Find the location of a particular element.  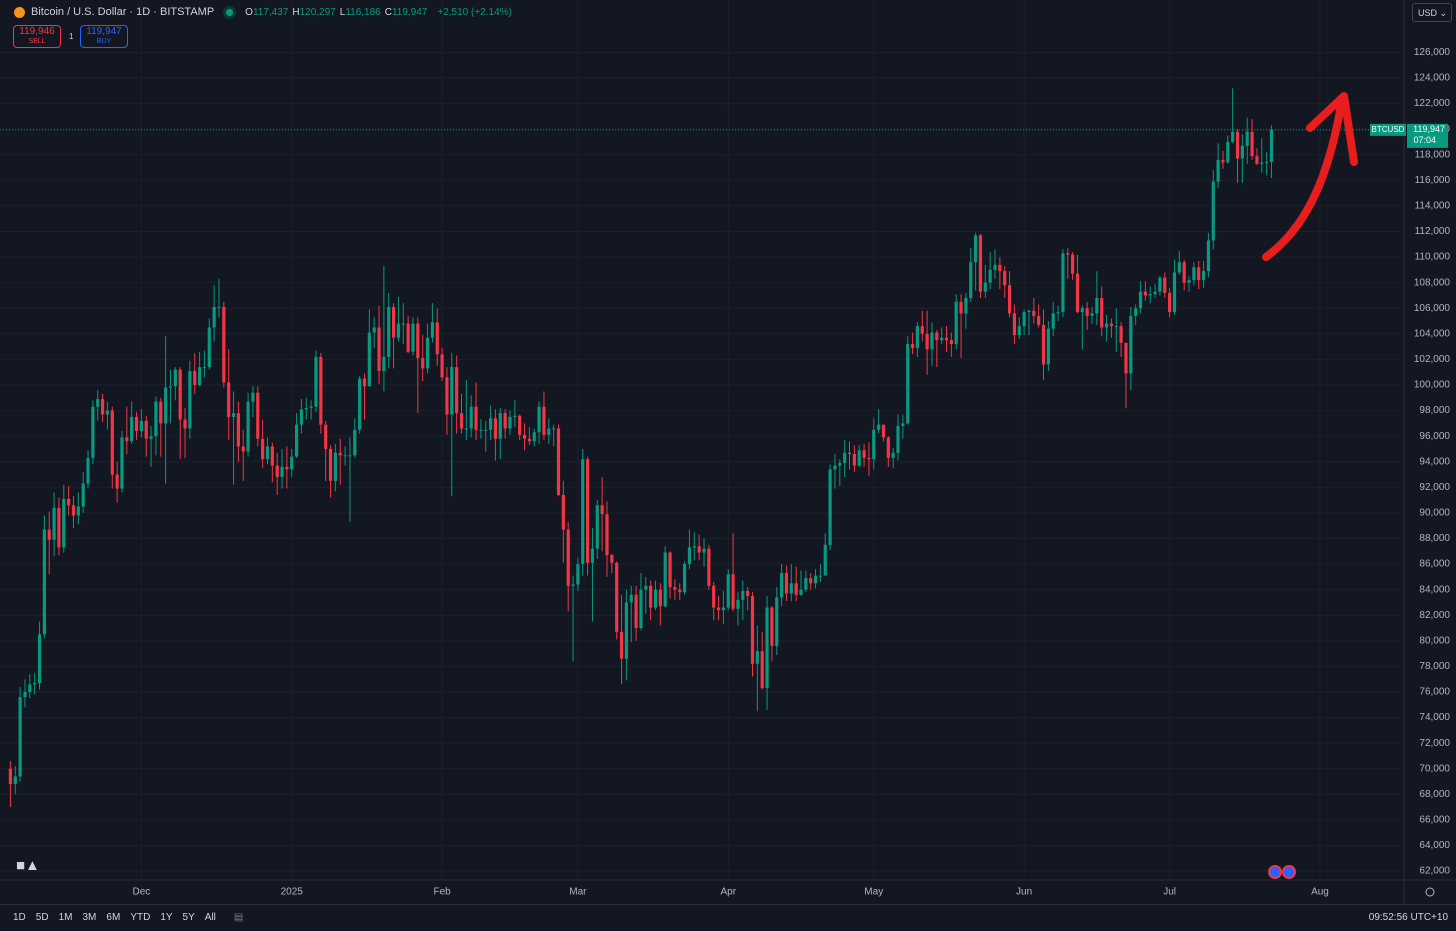

sell-price: 119,946 is located at coordinates (37, 31).